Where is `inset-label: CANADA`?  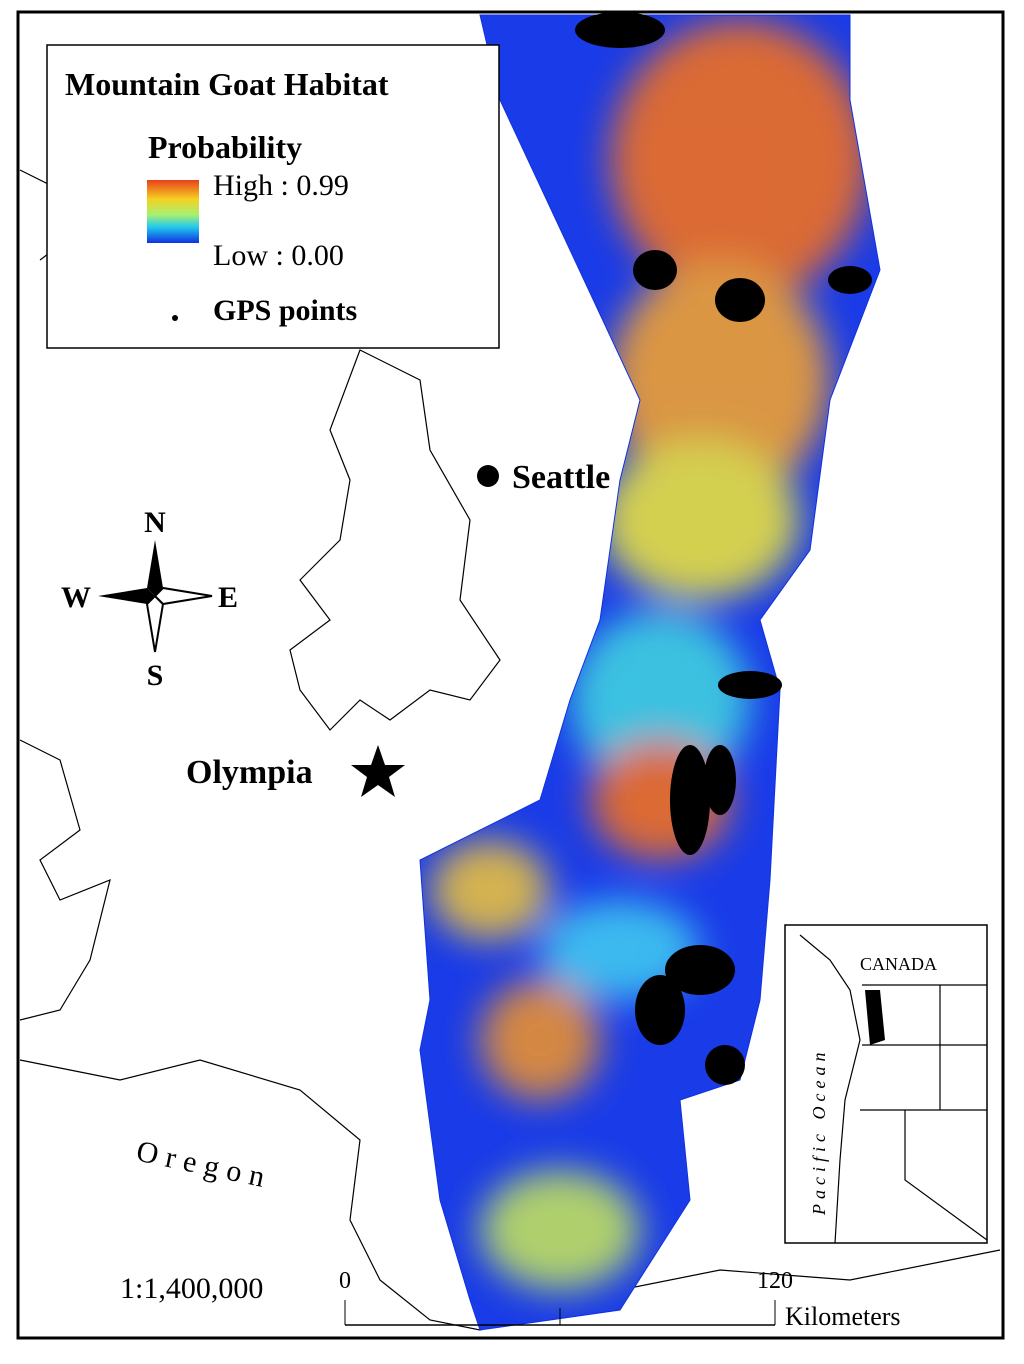
inset-label: CANADA is located at coordinates (898, 964).